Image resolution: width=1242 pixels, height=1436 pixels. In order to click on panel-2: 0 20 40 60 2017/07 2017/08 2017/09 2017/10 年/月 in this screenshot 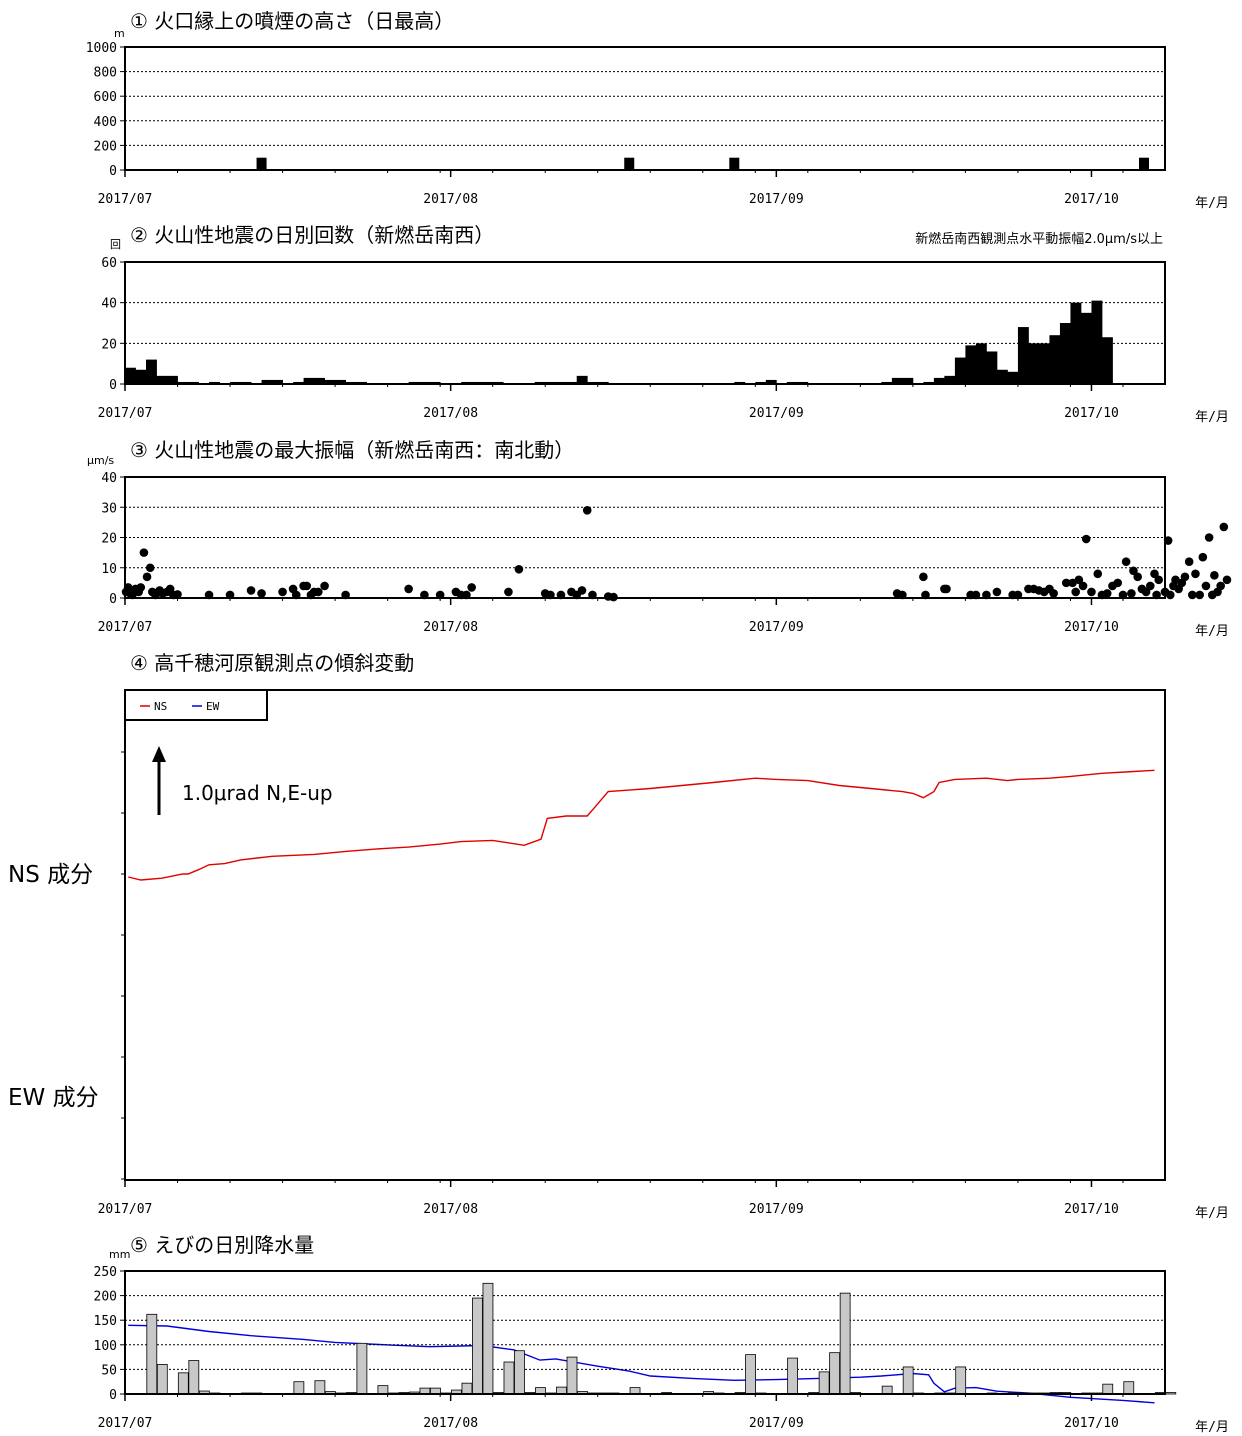, I will do `click(663, 340)`.